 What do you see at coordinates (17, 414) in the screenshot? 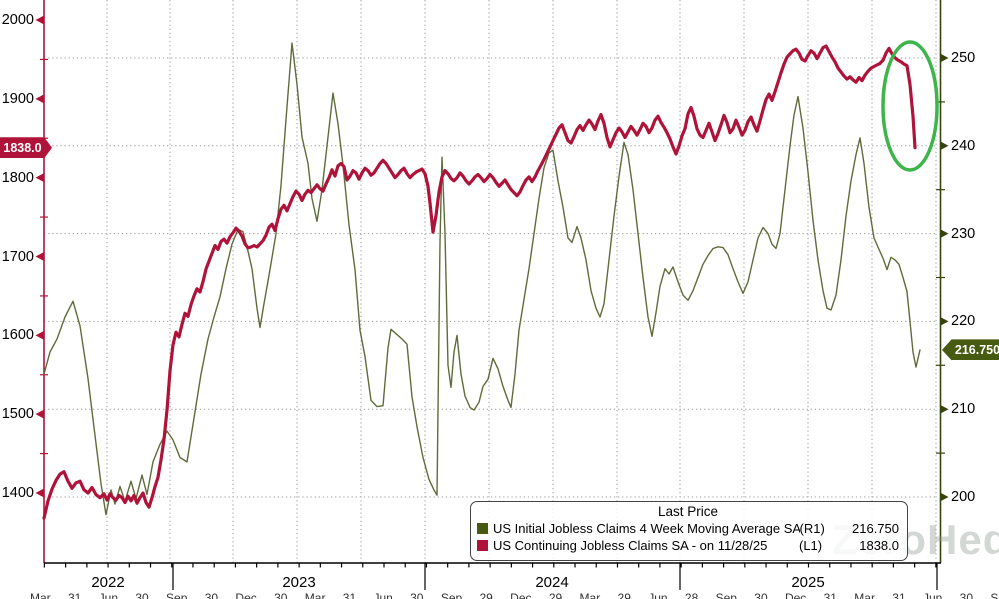
I see `left-axis-tick-label: 1500` at bounding box center [17, 414].